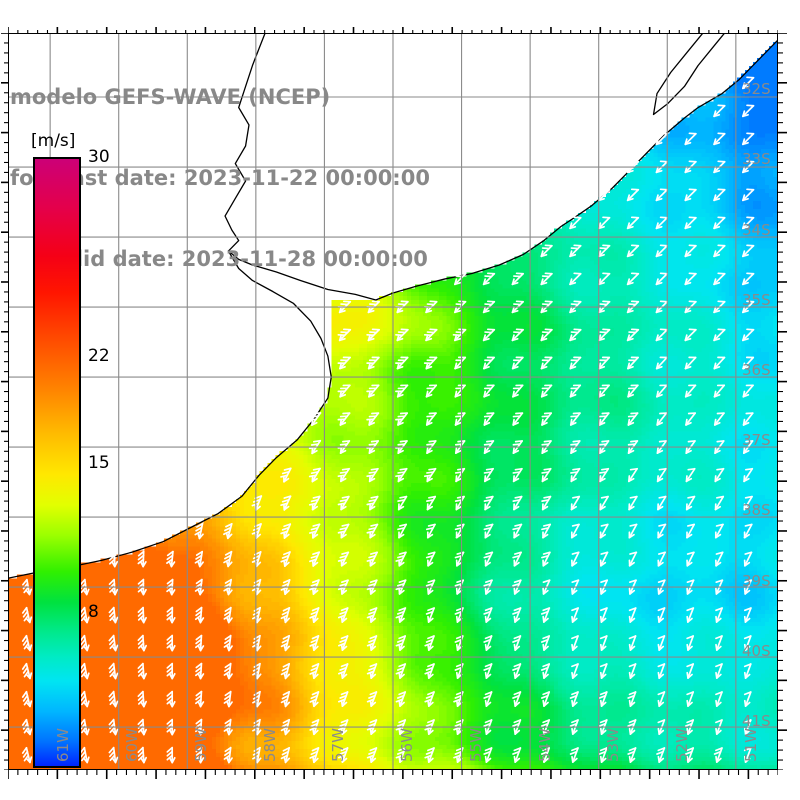 The width and height of the screenshot is (800, 800). What do you see at coordinates (750, 745) in the screenshot?
I see `lon-label-51W: 51W` at bounding box center [750, 745].